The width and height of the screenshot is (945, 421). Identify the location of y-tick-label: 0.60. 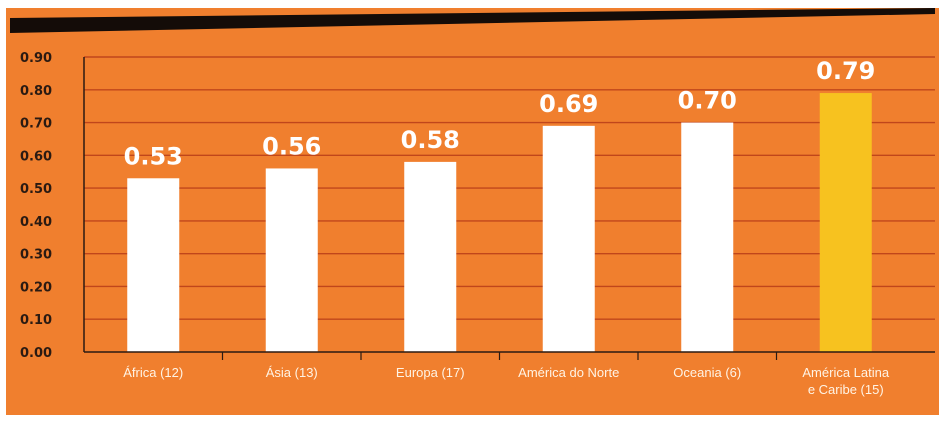
(36, 156).